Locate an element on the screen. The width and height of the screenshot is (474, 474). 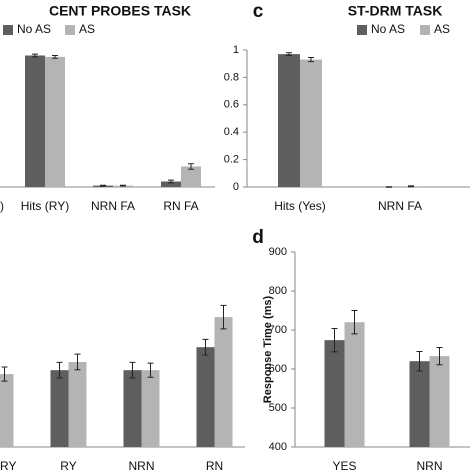
y-tick-label: 0.8 is located at coordinates (231, 77).